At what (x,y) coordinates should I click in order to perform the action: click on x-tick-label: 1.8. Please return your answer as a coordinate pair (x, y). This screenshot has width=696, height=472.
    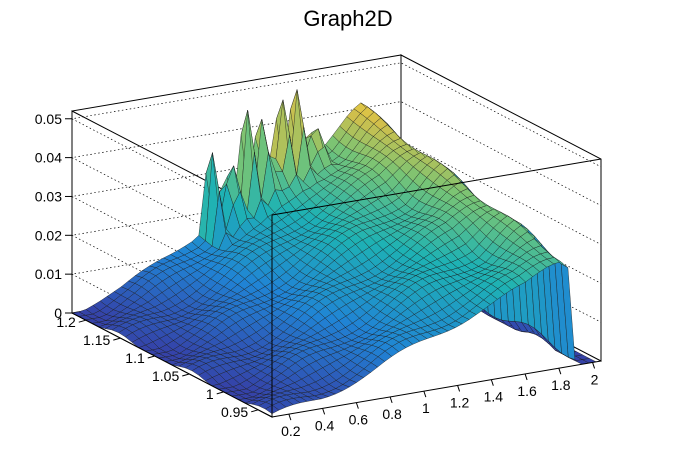
    Looking at the image, I should click on (561, 385).